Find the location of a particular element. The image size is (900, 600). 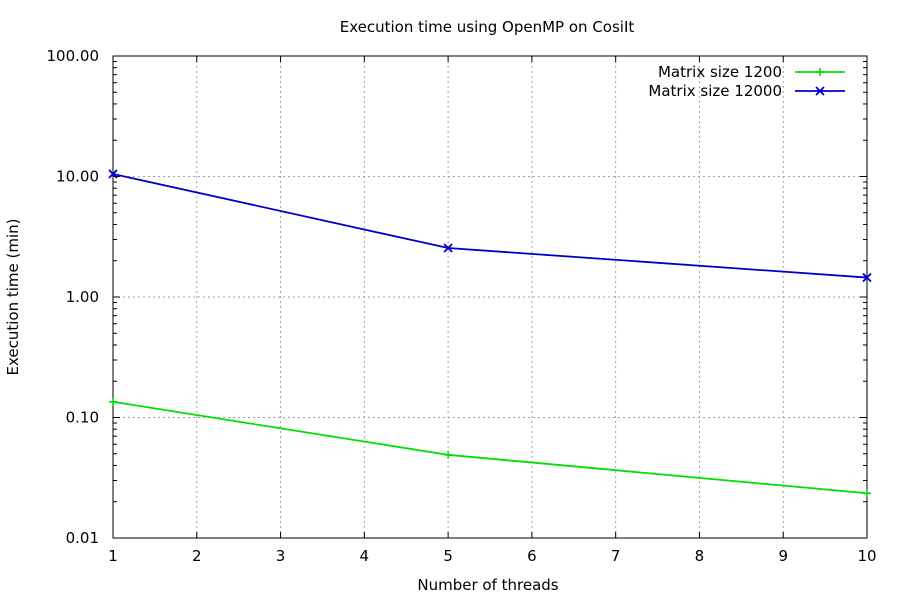

y-tick-label: 0.10 is located at coordinates (82, 418).